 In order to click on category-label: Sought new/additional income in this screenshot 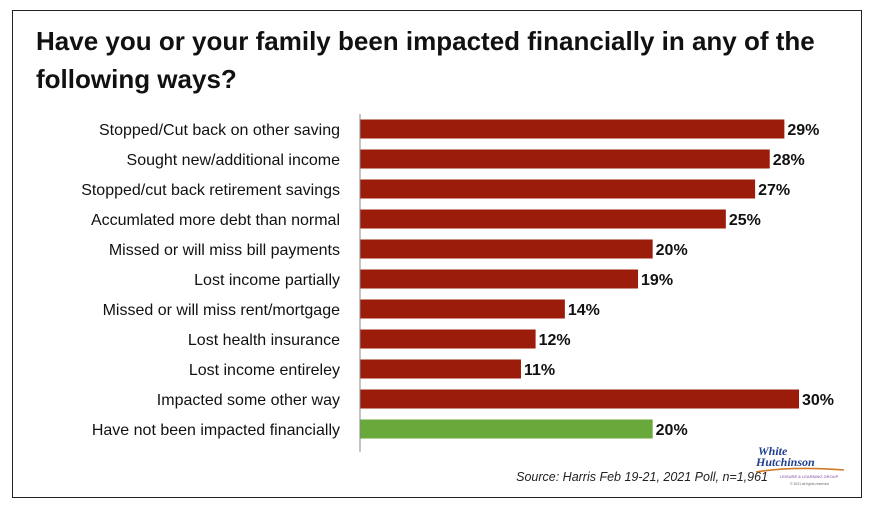, I will do `click(234, 160)`.